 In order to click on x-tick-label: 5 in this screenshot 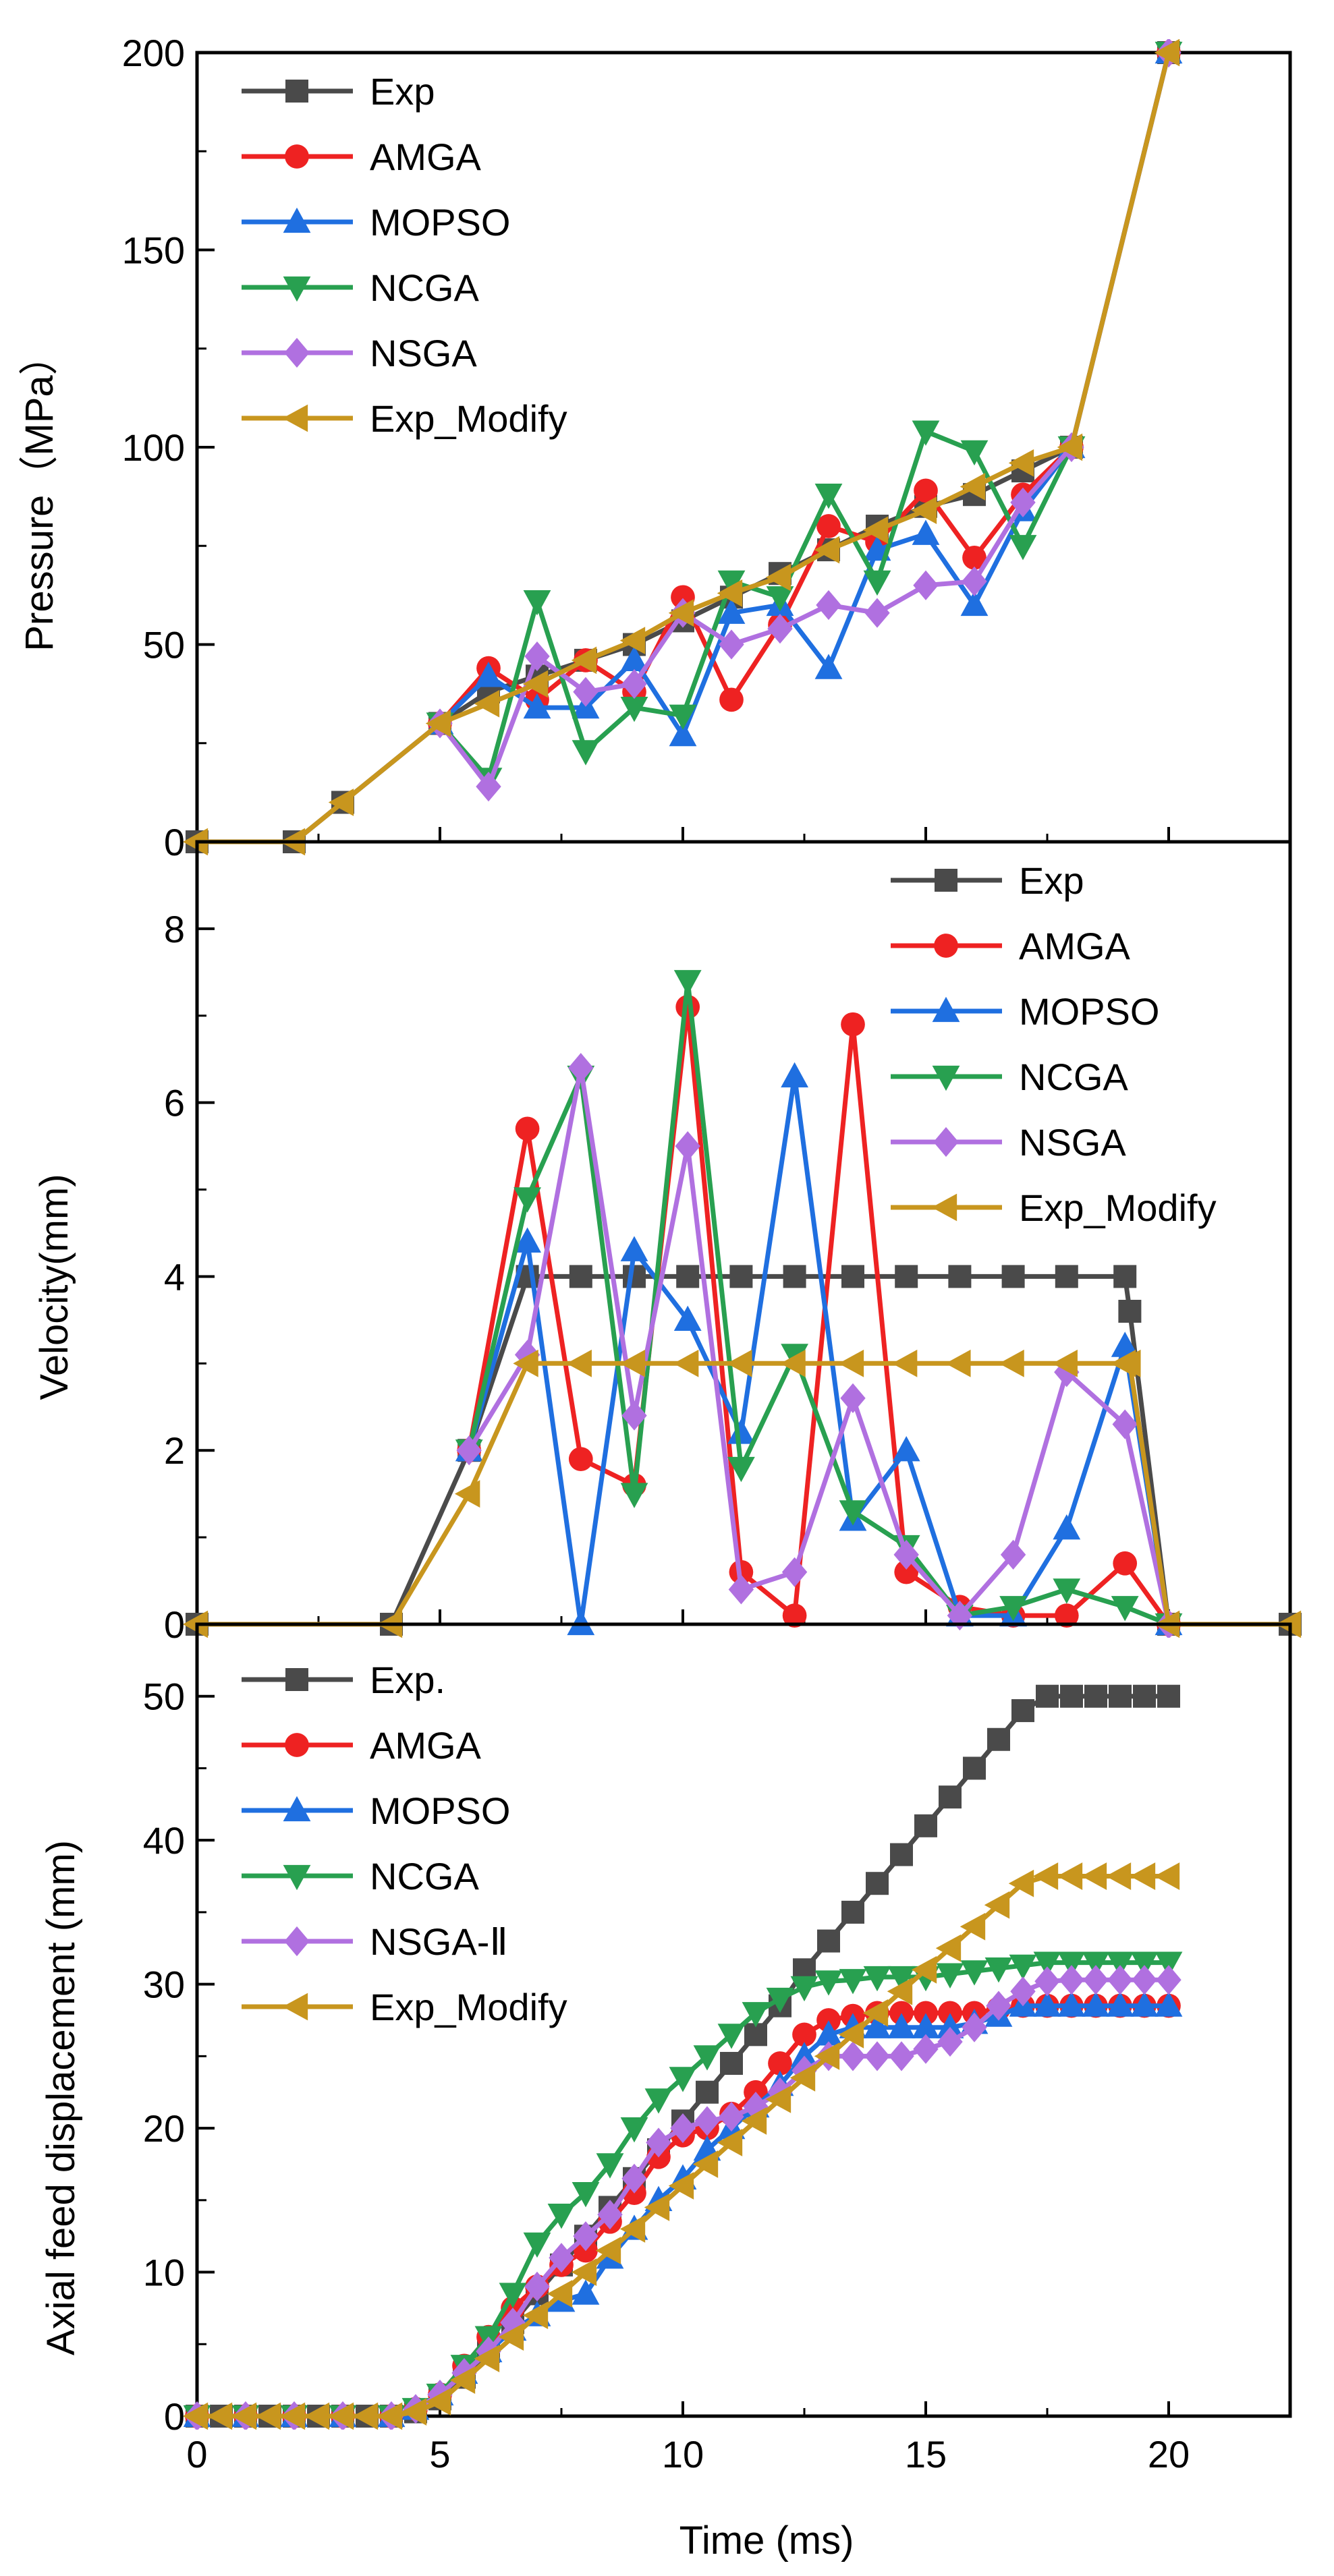, I will do `click(439, 2454)`.